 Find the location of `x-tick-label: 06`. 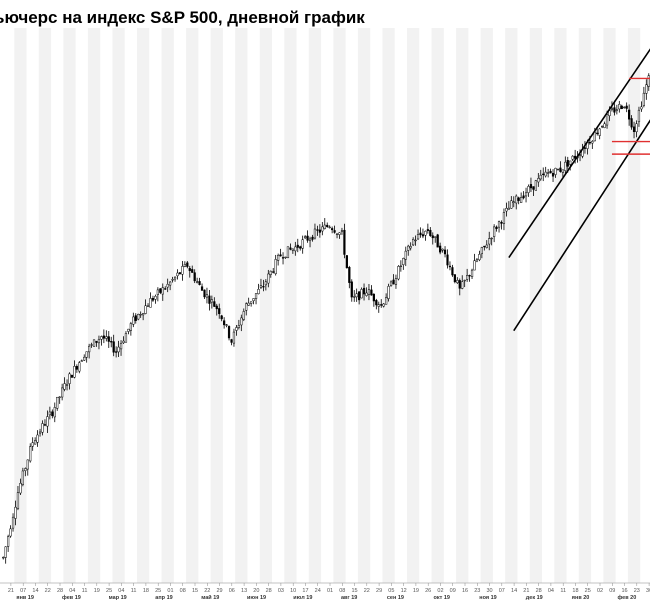

x-tick-label: 06 is located at coordinates (232, 591).